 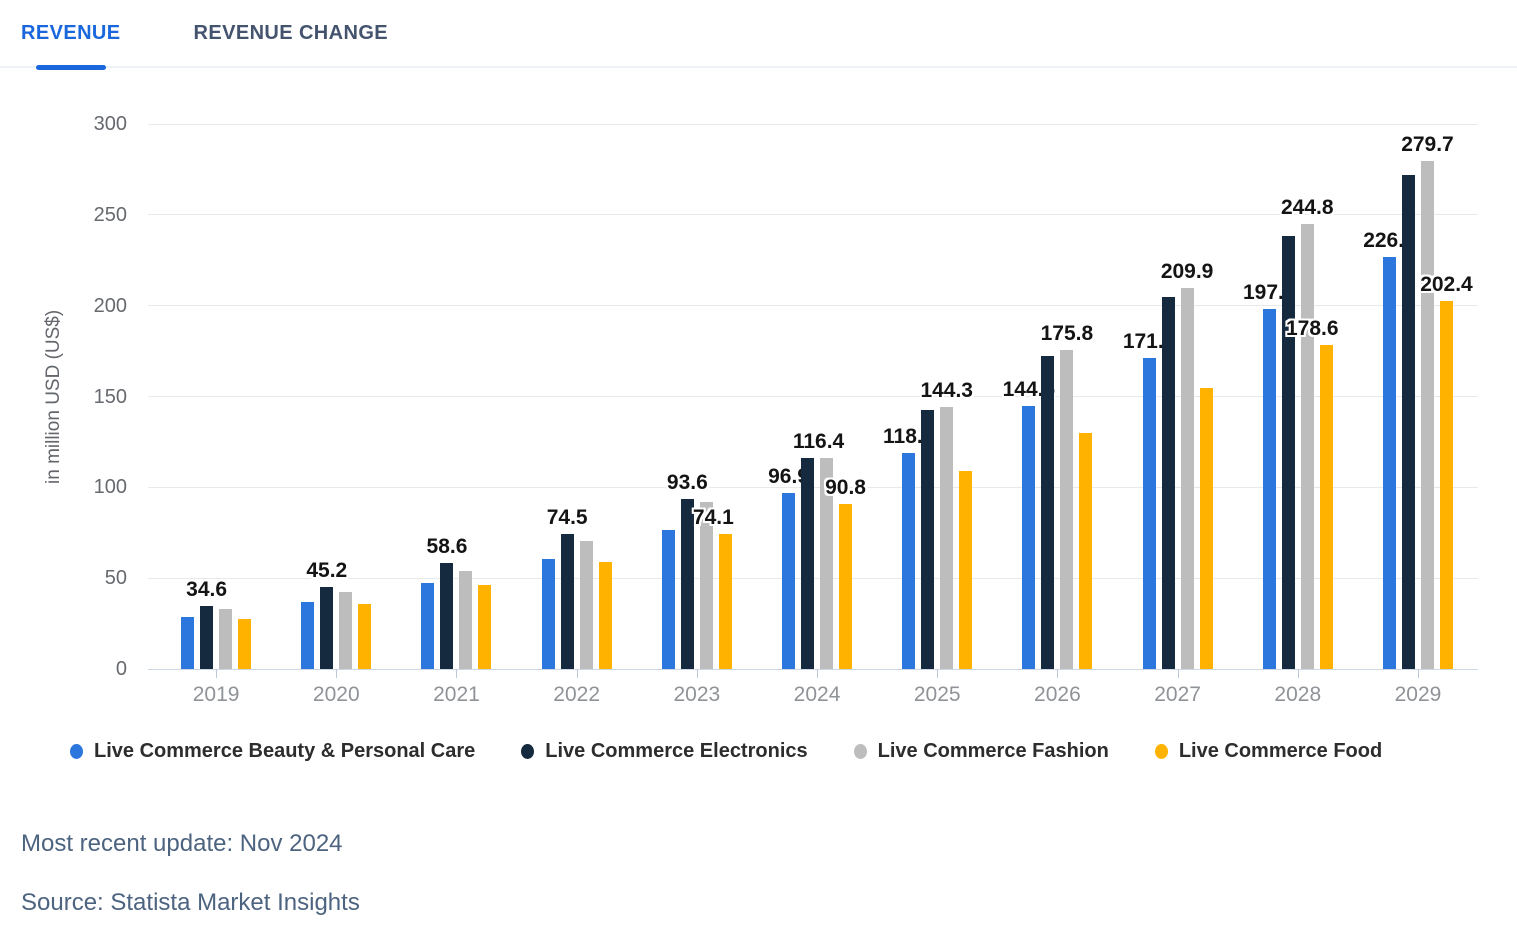 I want to click on legend-item: Live Commerce Beauty & Personal Care, so click(x=272, y=751).